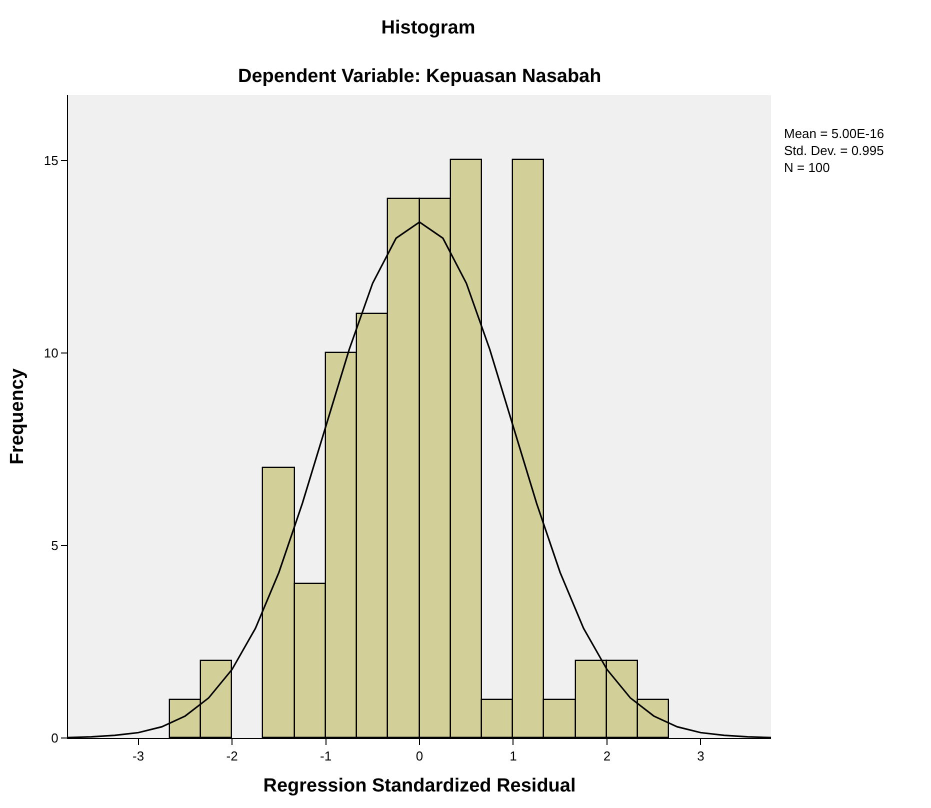  I want to click on chart-title: Histogram, so click(428, 28).